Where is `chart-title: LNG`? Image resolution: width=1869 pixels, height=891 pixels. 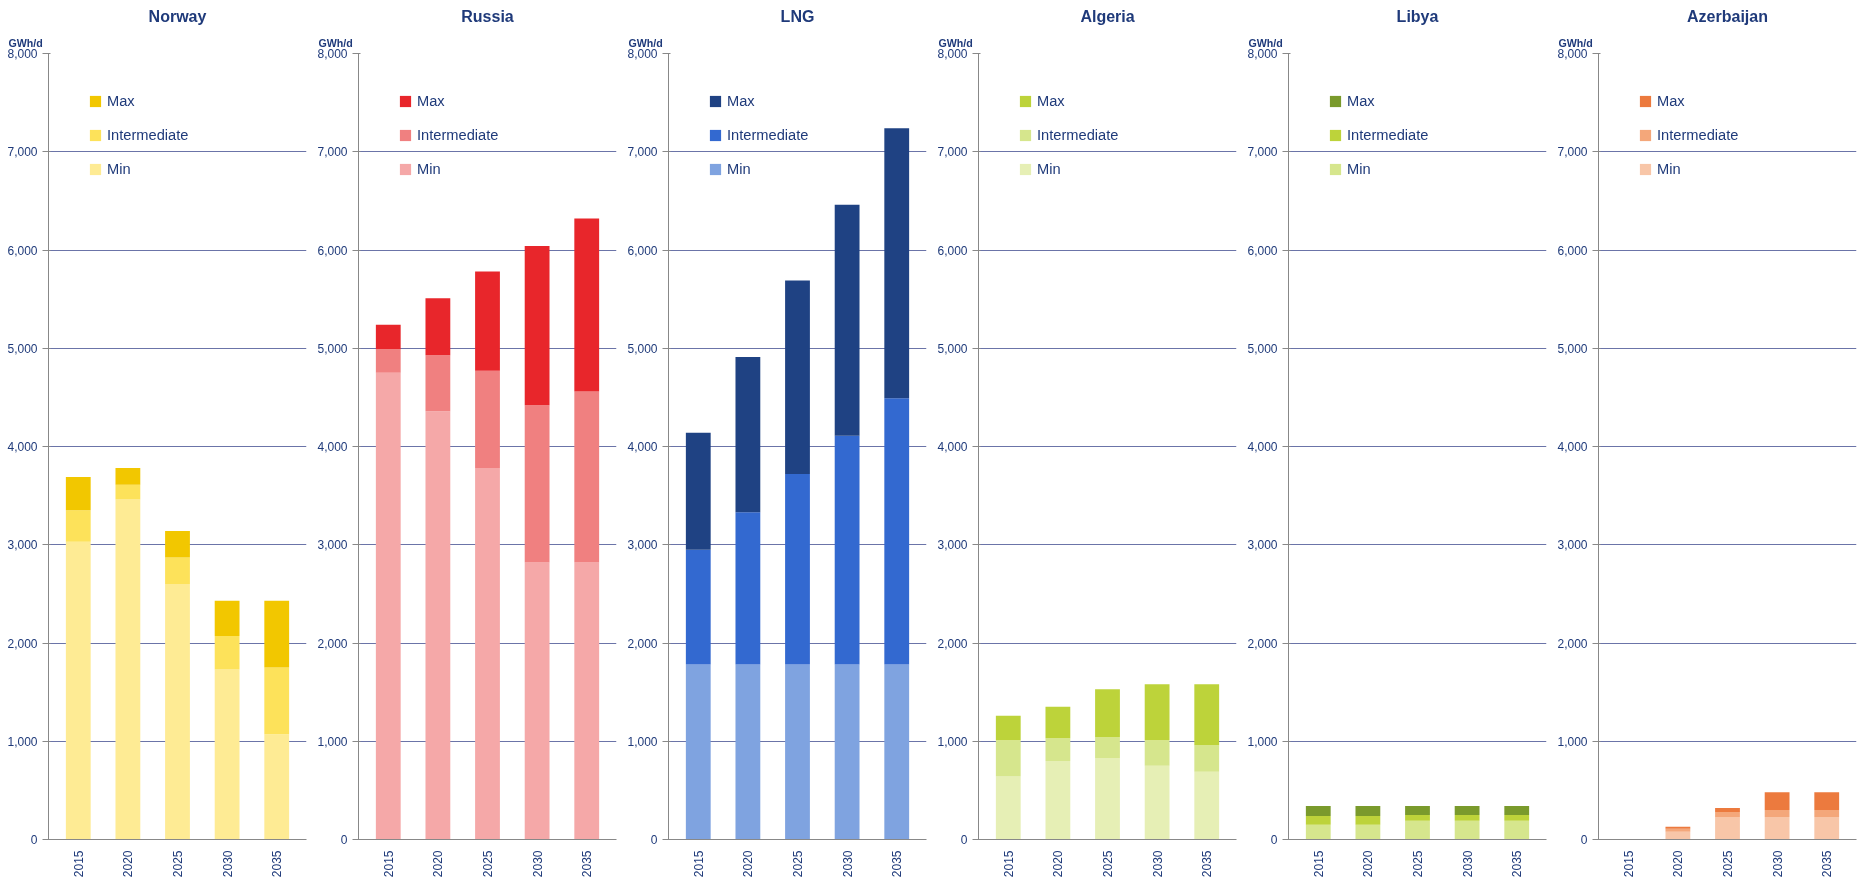
chart-title: LNG is located at coordinates (797, 16).